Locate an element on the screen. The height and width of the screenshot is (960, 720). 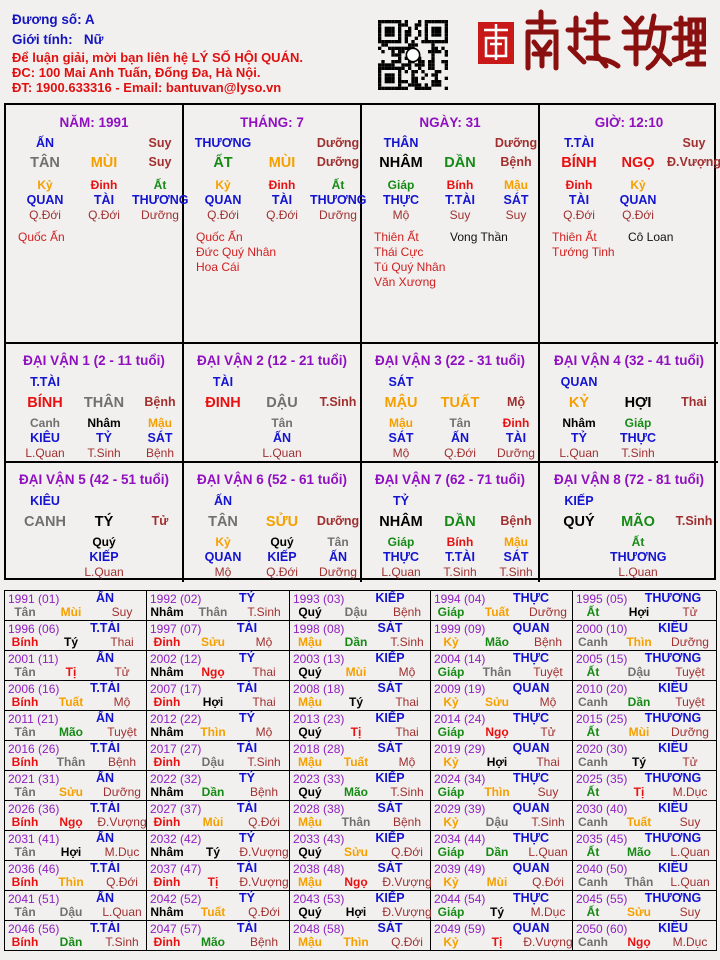
year-cell: 1998 (08) SÁT Mậu Dần T.Sinh is located at coordinates (360, 636).